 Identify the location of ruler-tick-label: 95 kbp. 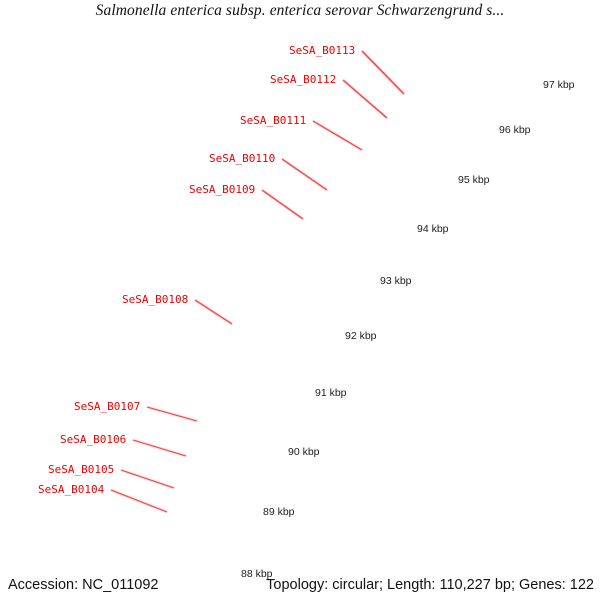
(474, 180).